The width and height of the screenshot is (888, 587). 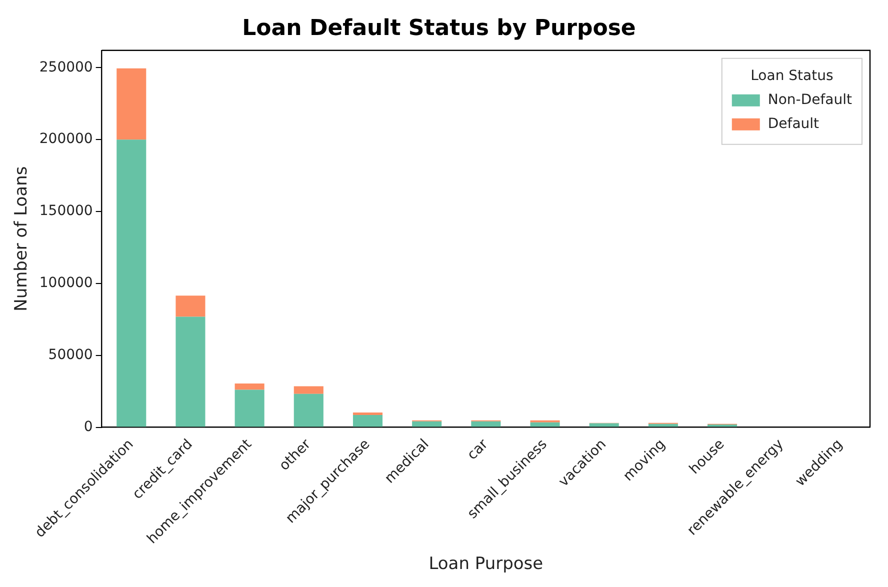 What do you see at coordinates (66, 283) in the screenshot?
I see `y-tick-label: 100000` at bounding box center [66, 283].